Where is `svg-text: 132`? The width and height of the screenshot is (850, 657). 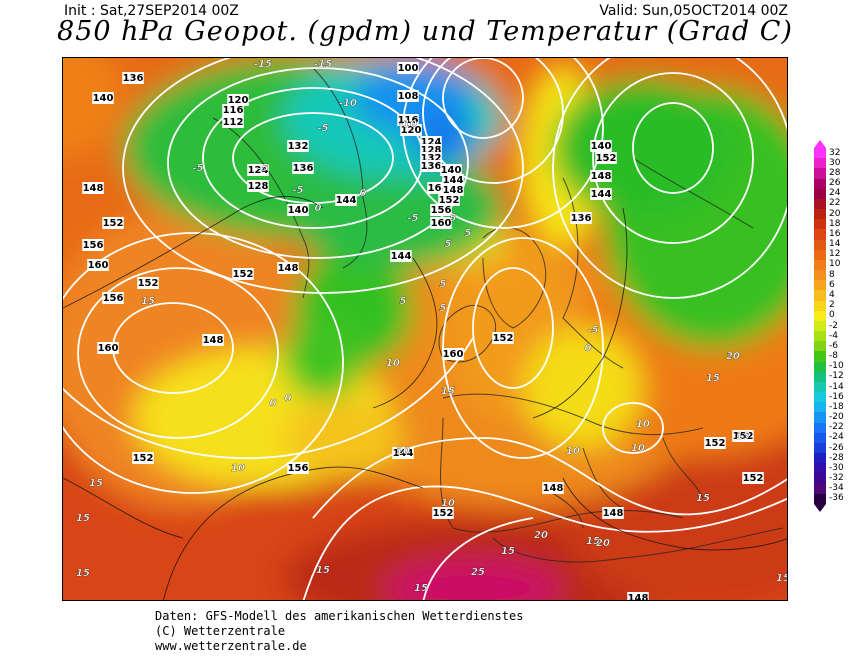 svg-text: 132 is located at coordinates (298, 146).